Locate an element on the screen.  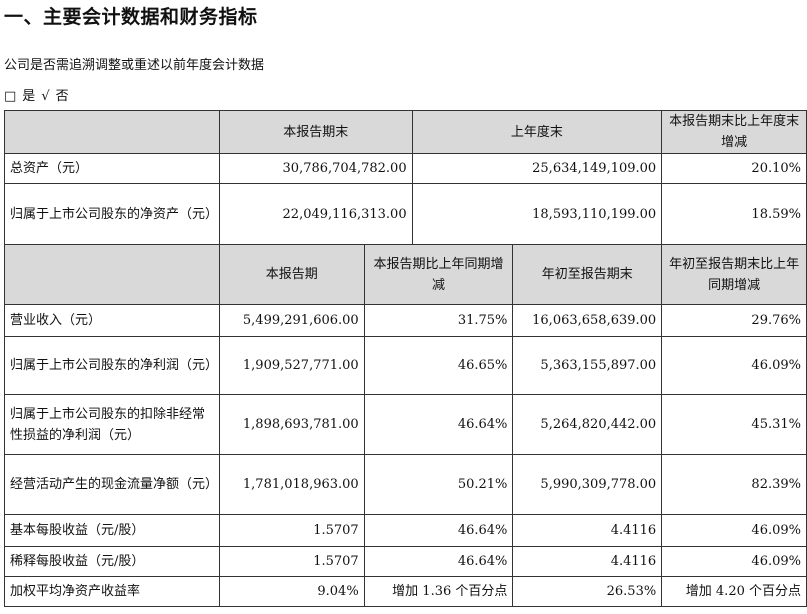
restatement-question: 公司是否需追溯调整或重述以前年度会计数据 is located at coordinates (134, 65).